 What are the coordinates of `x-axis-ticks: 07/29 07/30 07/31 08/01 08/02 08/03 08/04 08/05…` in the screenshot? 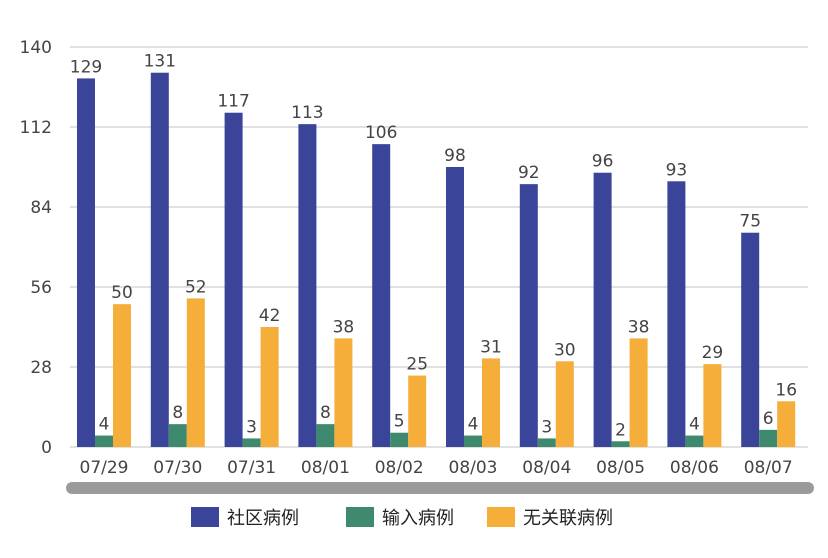 It's located at (436, 468).